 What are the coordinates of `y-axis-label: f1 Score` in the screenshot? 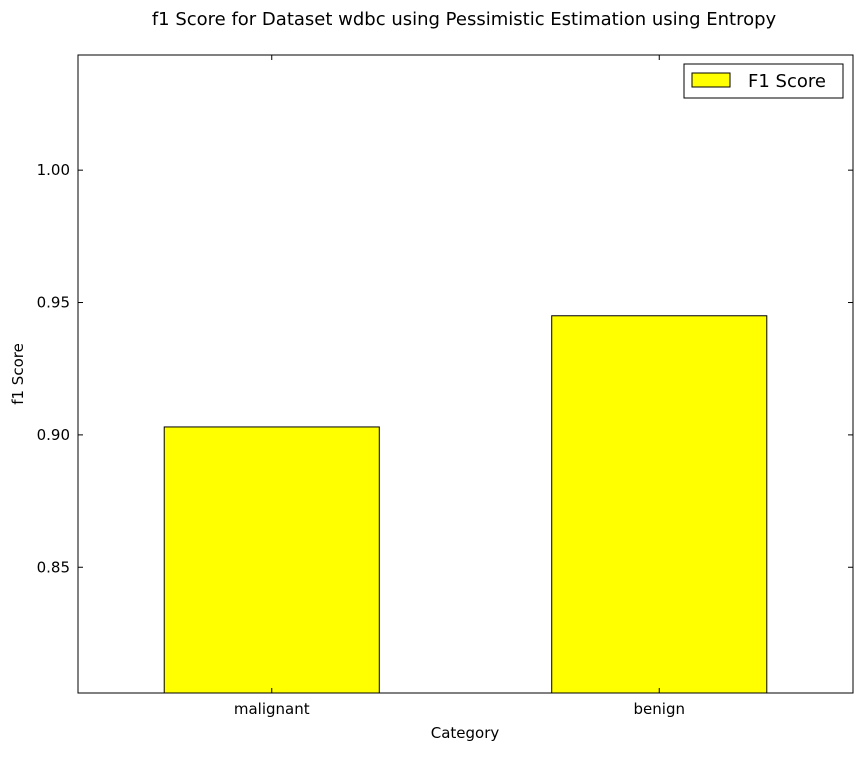 It's located at (18, 374).